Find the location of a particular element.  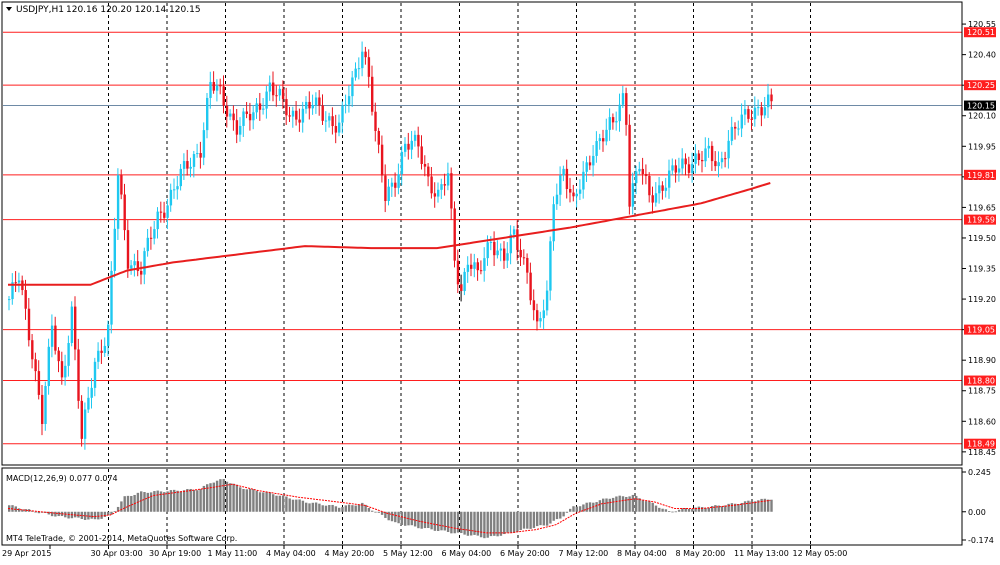

time-tick-label: 1 May 11:00 is located at coordinates (233, 553).